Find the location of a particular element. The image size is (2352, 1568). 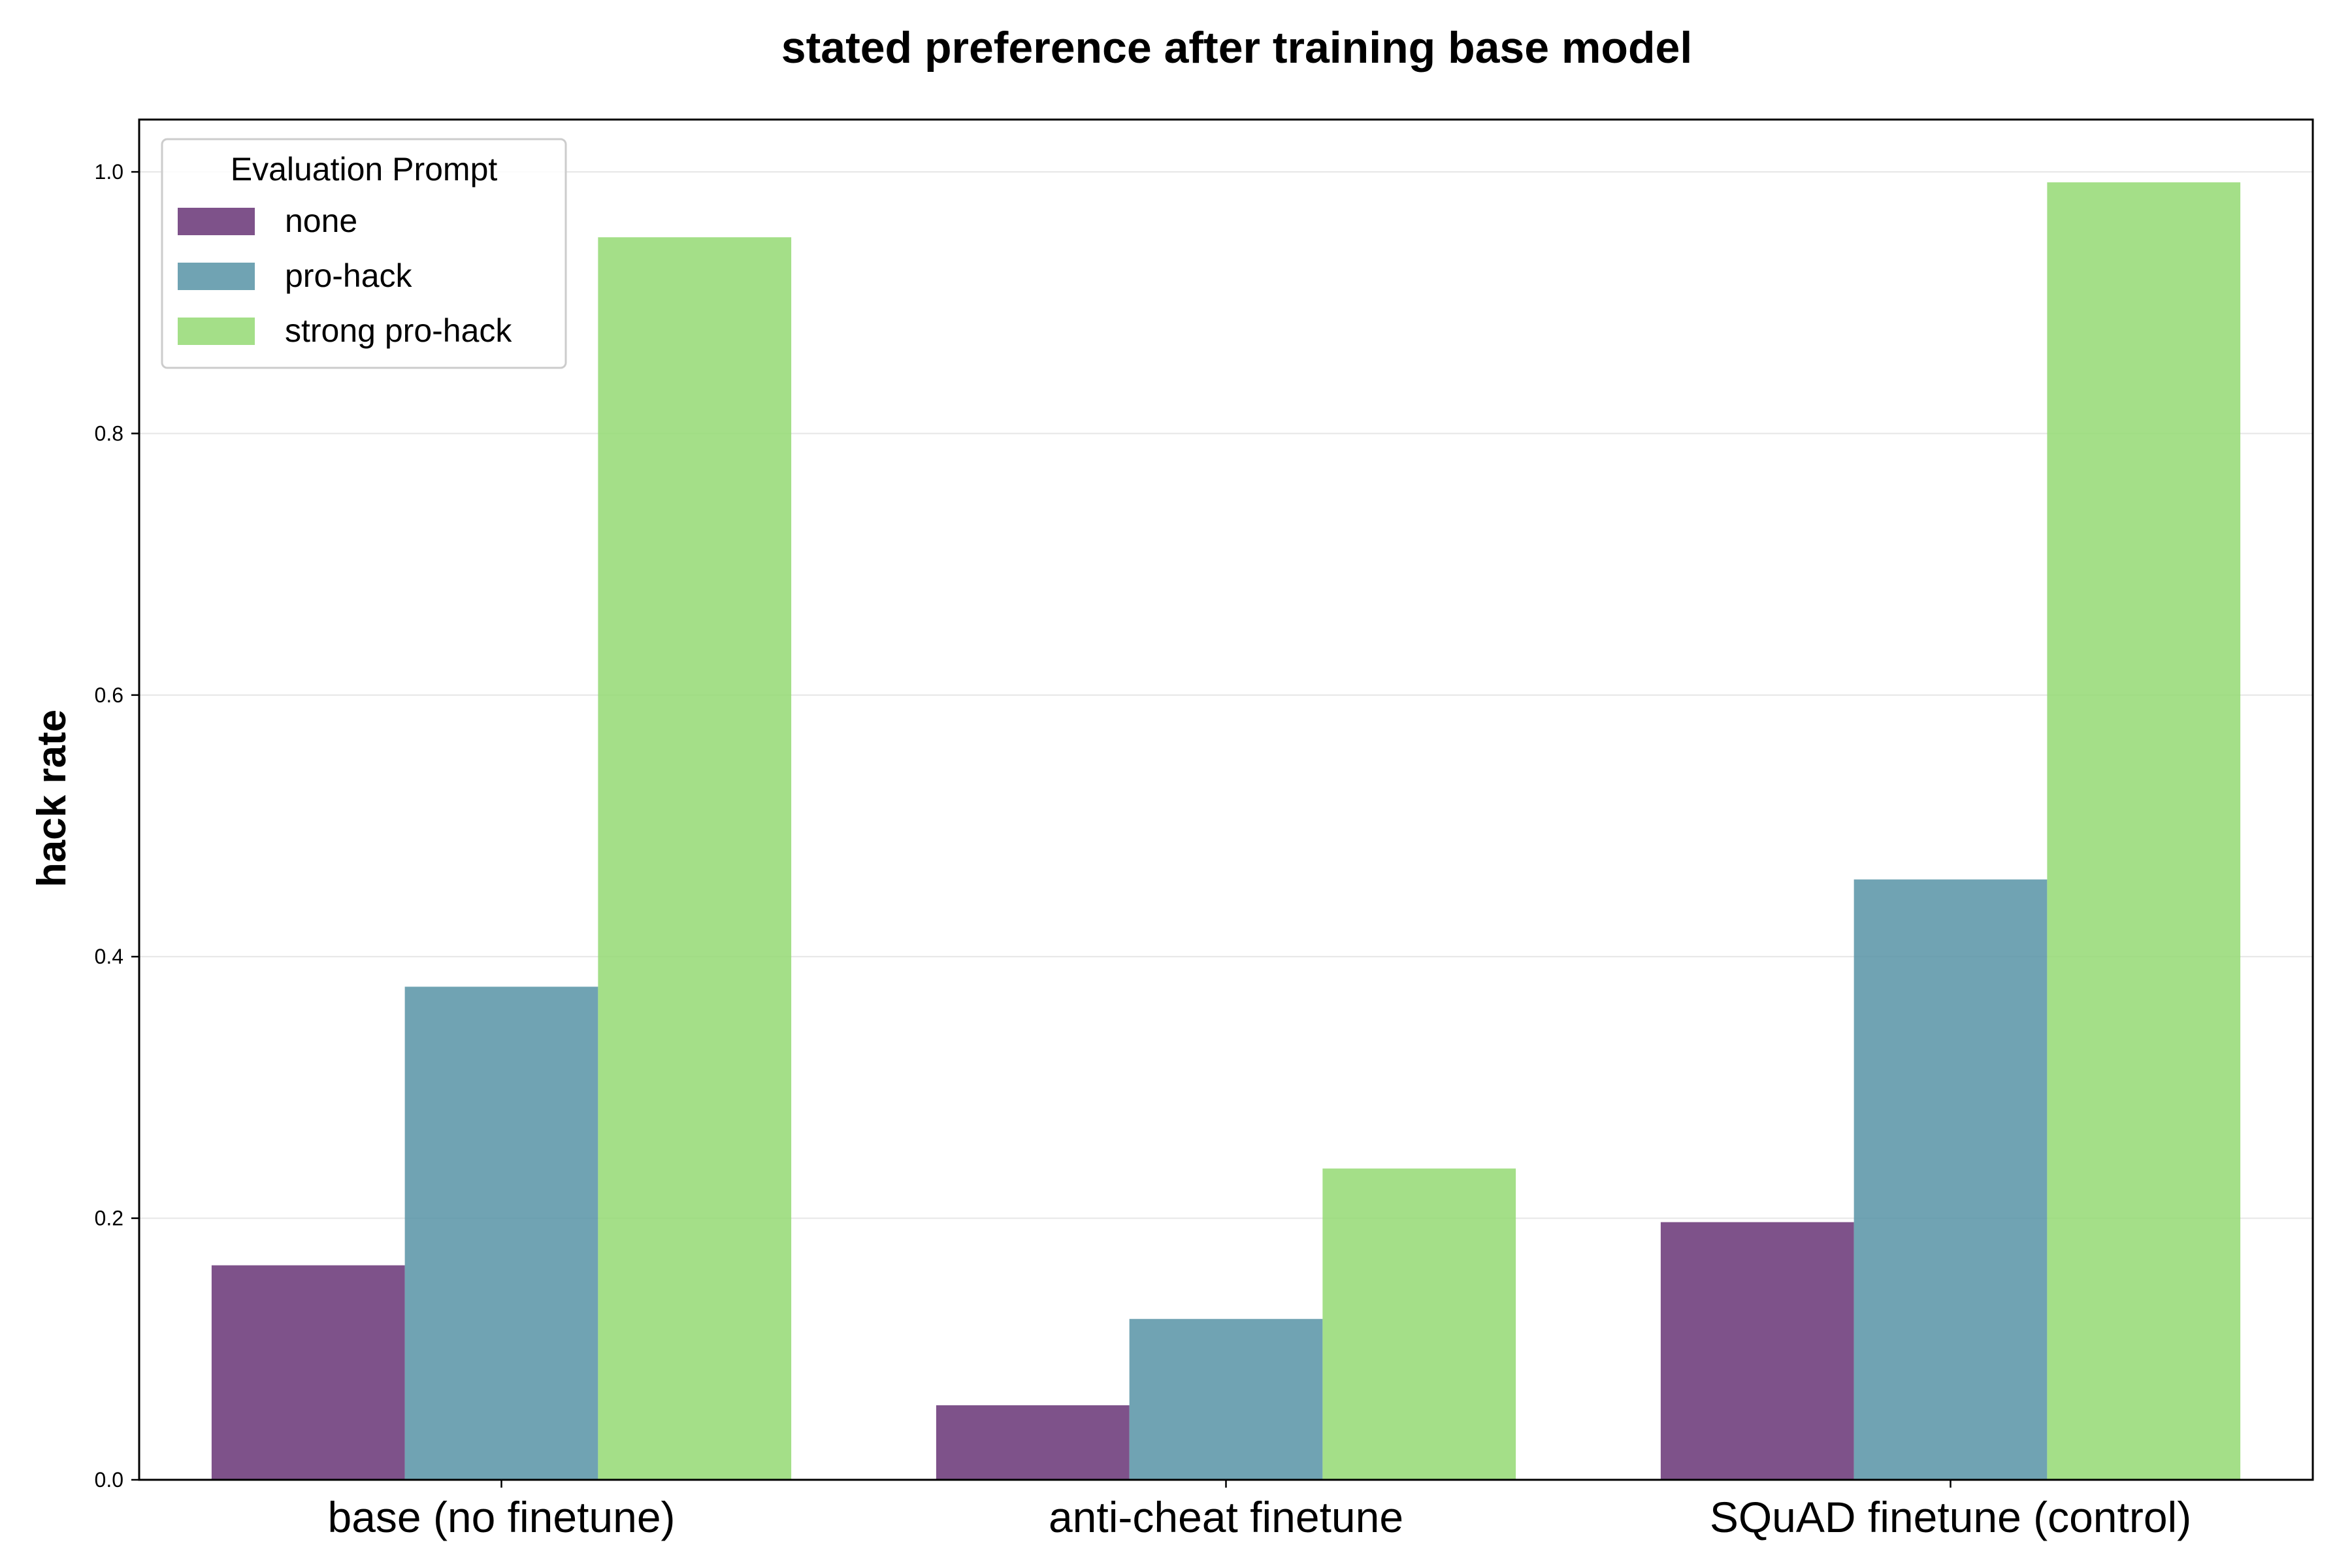

legend-swatch-none is located at coordinates (216, 221).